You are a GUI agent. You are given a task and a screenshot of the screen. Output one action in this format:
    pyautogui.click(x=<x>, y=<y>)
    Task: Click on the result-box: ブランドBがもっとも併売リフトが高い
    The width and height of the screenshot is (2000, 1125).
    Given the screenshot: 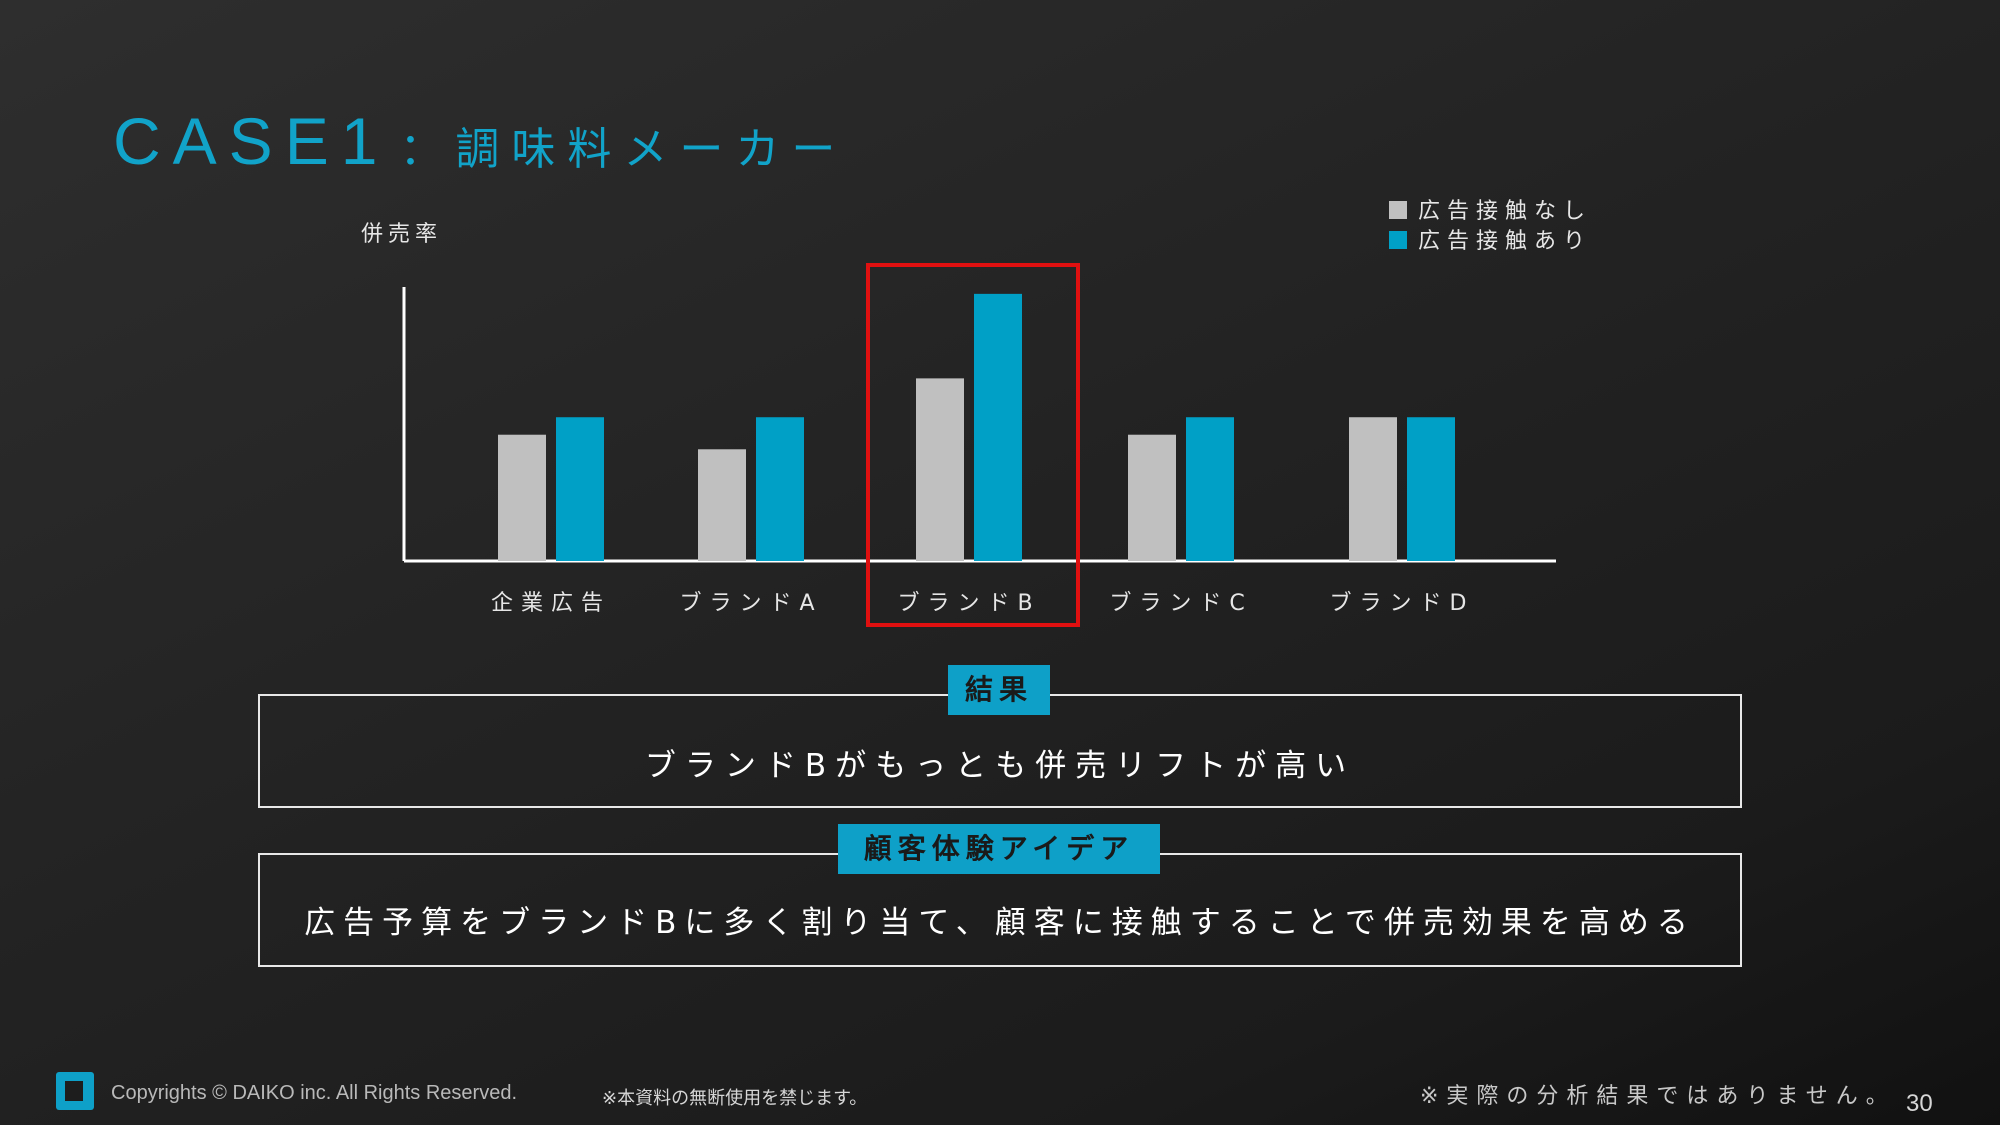 What is the action you would take?
    pyautogui.click(x=1000, y=751)
    